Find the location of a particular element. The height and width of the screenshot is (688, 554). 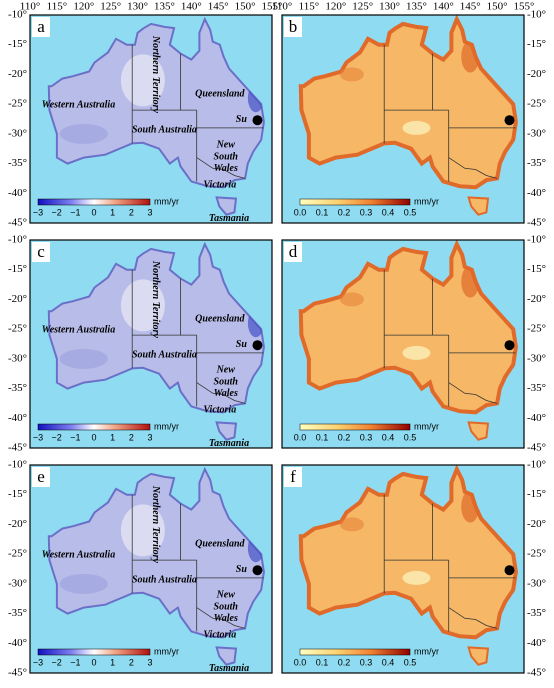

region-label: Queensland is located at coordinates (220, 543).